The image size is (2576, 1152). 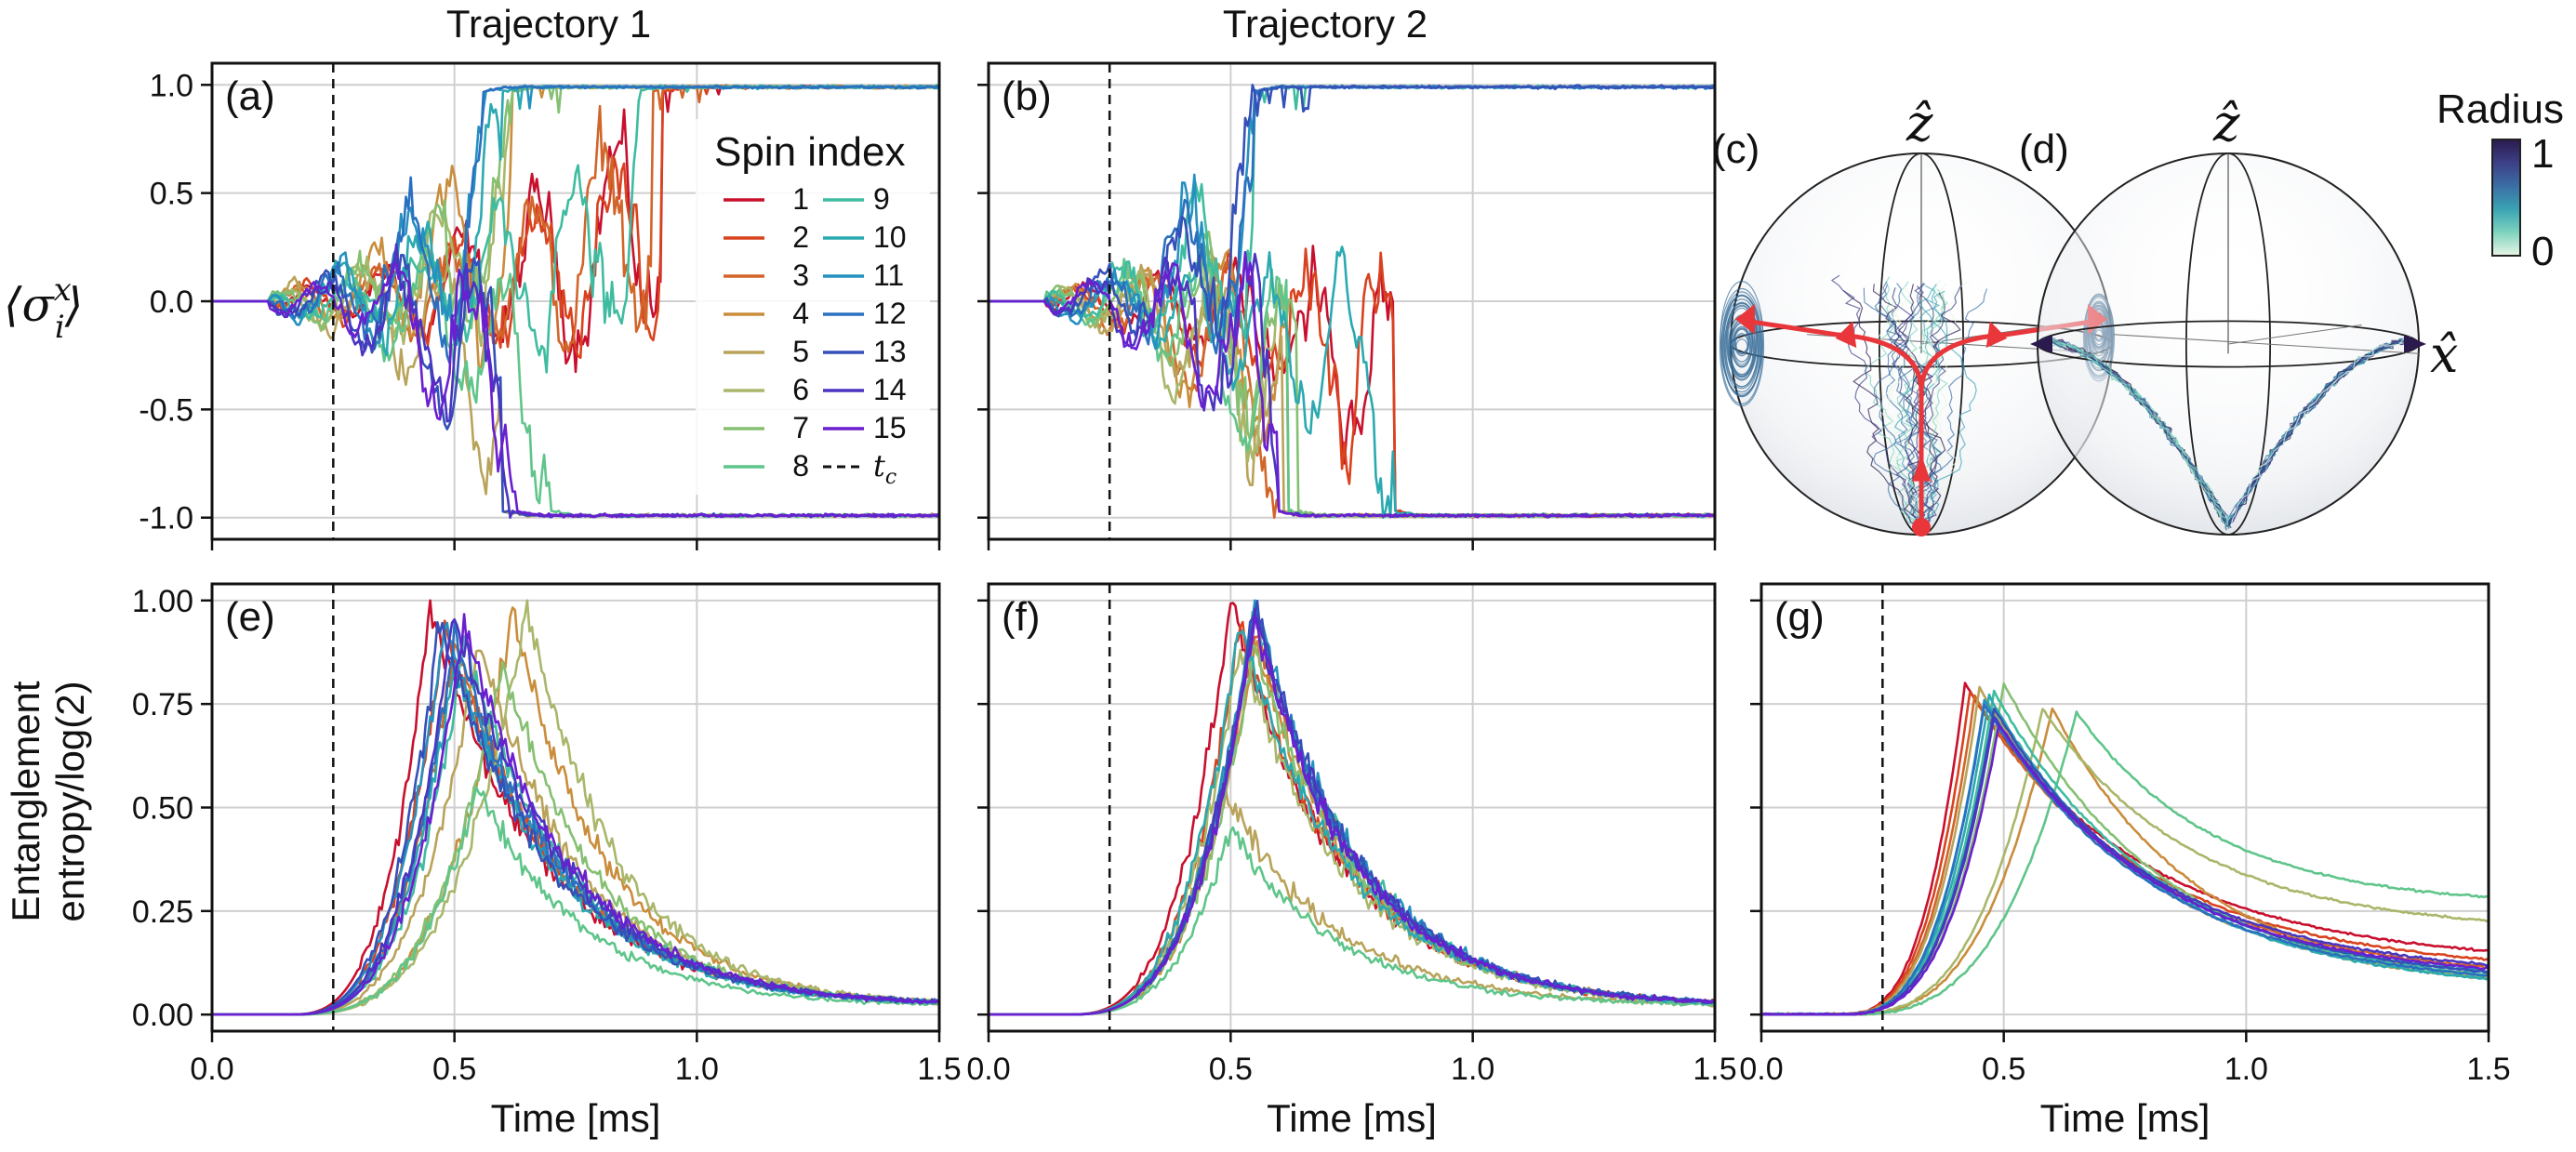 I want to click on arrow-head-mid-right, so click(x=1996, y=335).